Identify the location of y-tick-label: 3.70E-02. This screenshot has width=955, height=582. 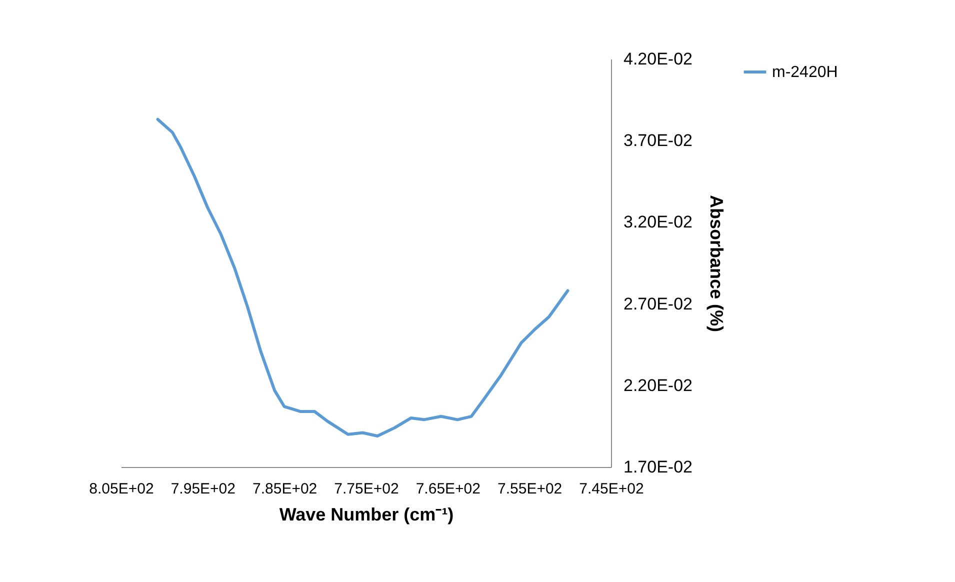
(658, 140).